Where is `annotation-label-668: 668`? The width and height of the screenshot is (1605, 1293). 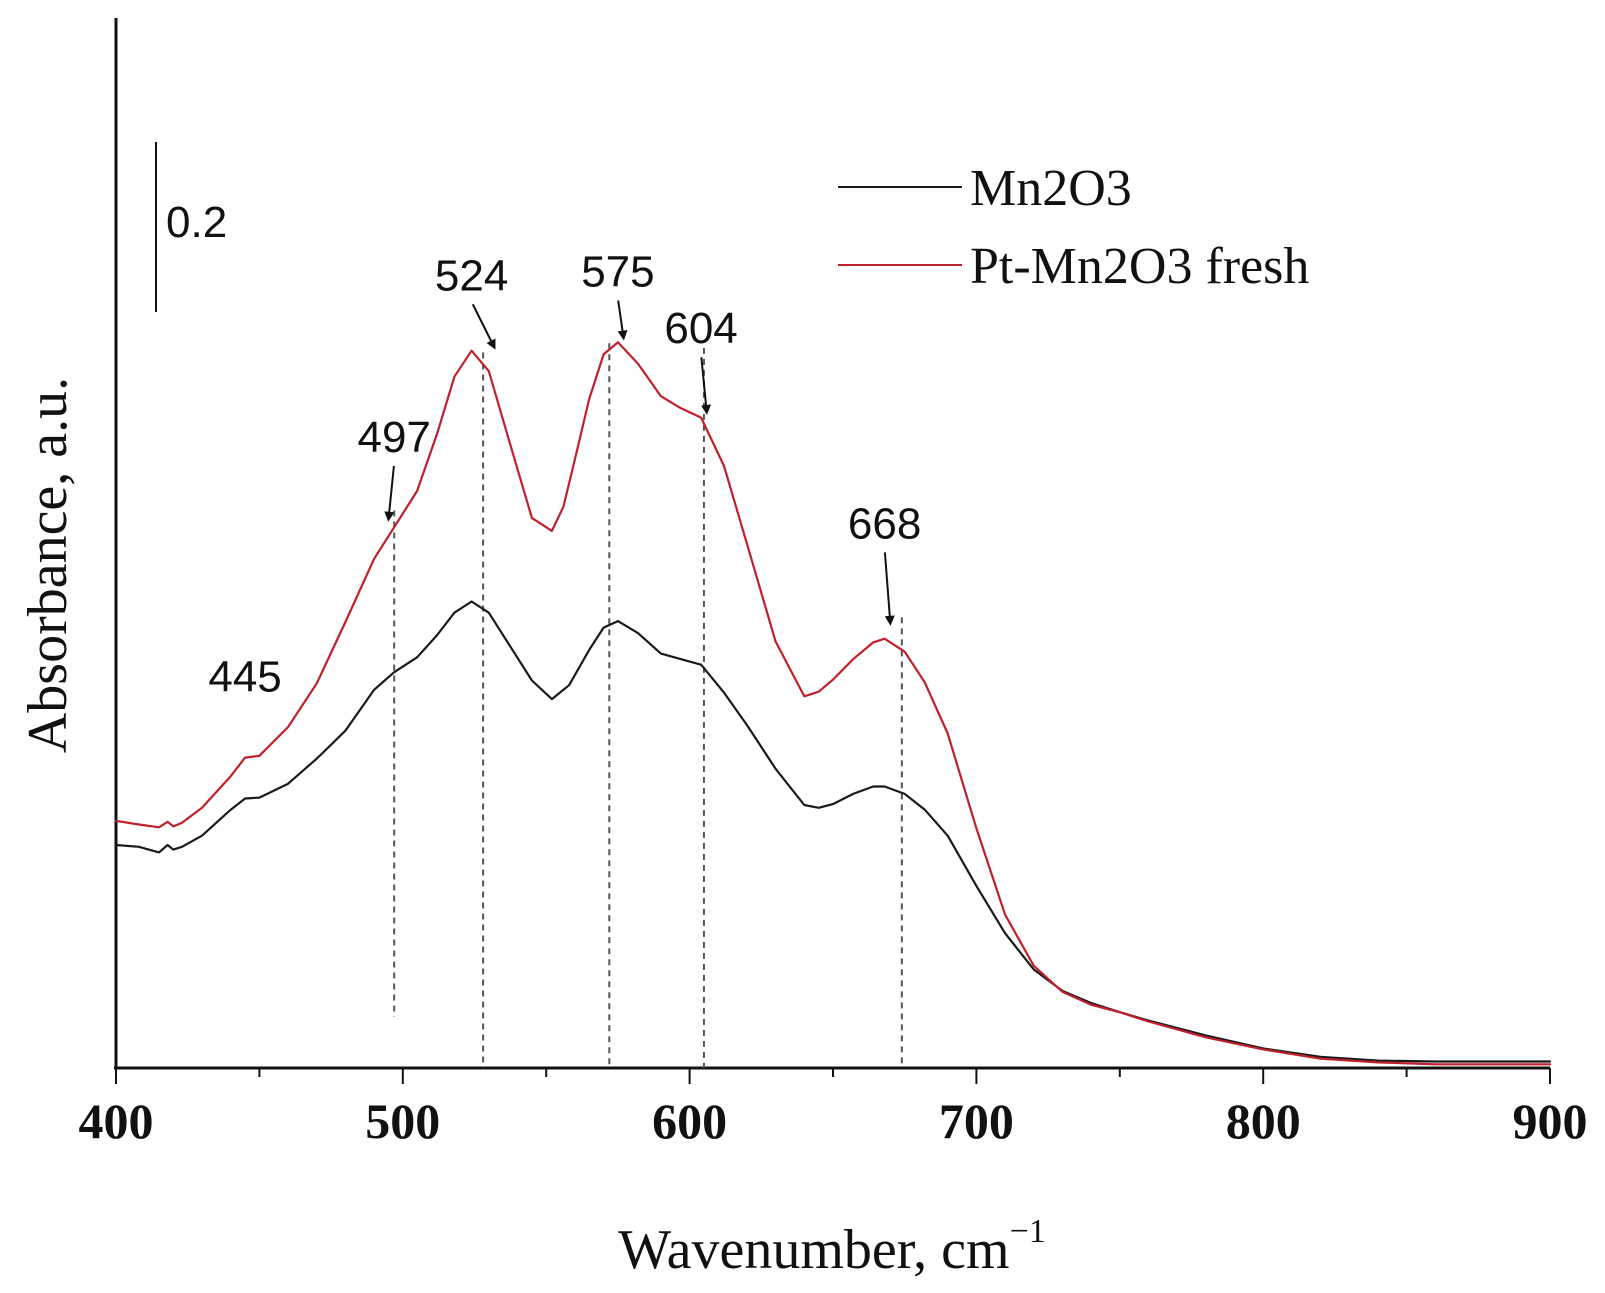
annotation-label-668: 668 is located at coordinates (884, 523).